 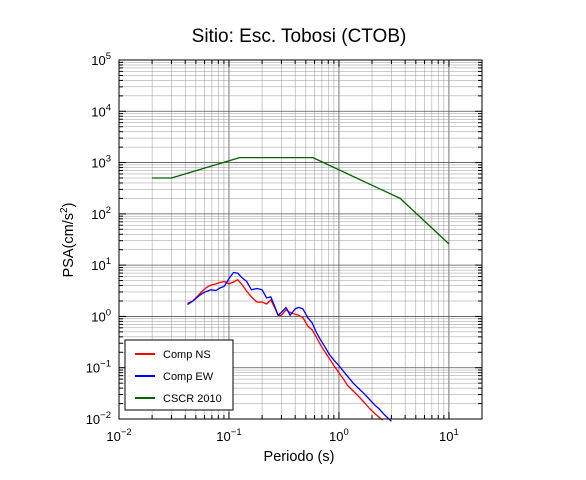 I want to click on series-line-cscr-2010, so click(x=301, y=200).